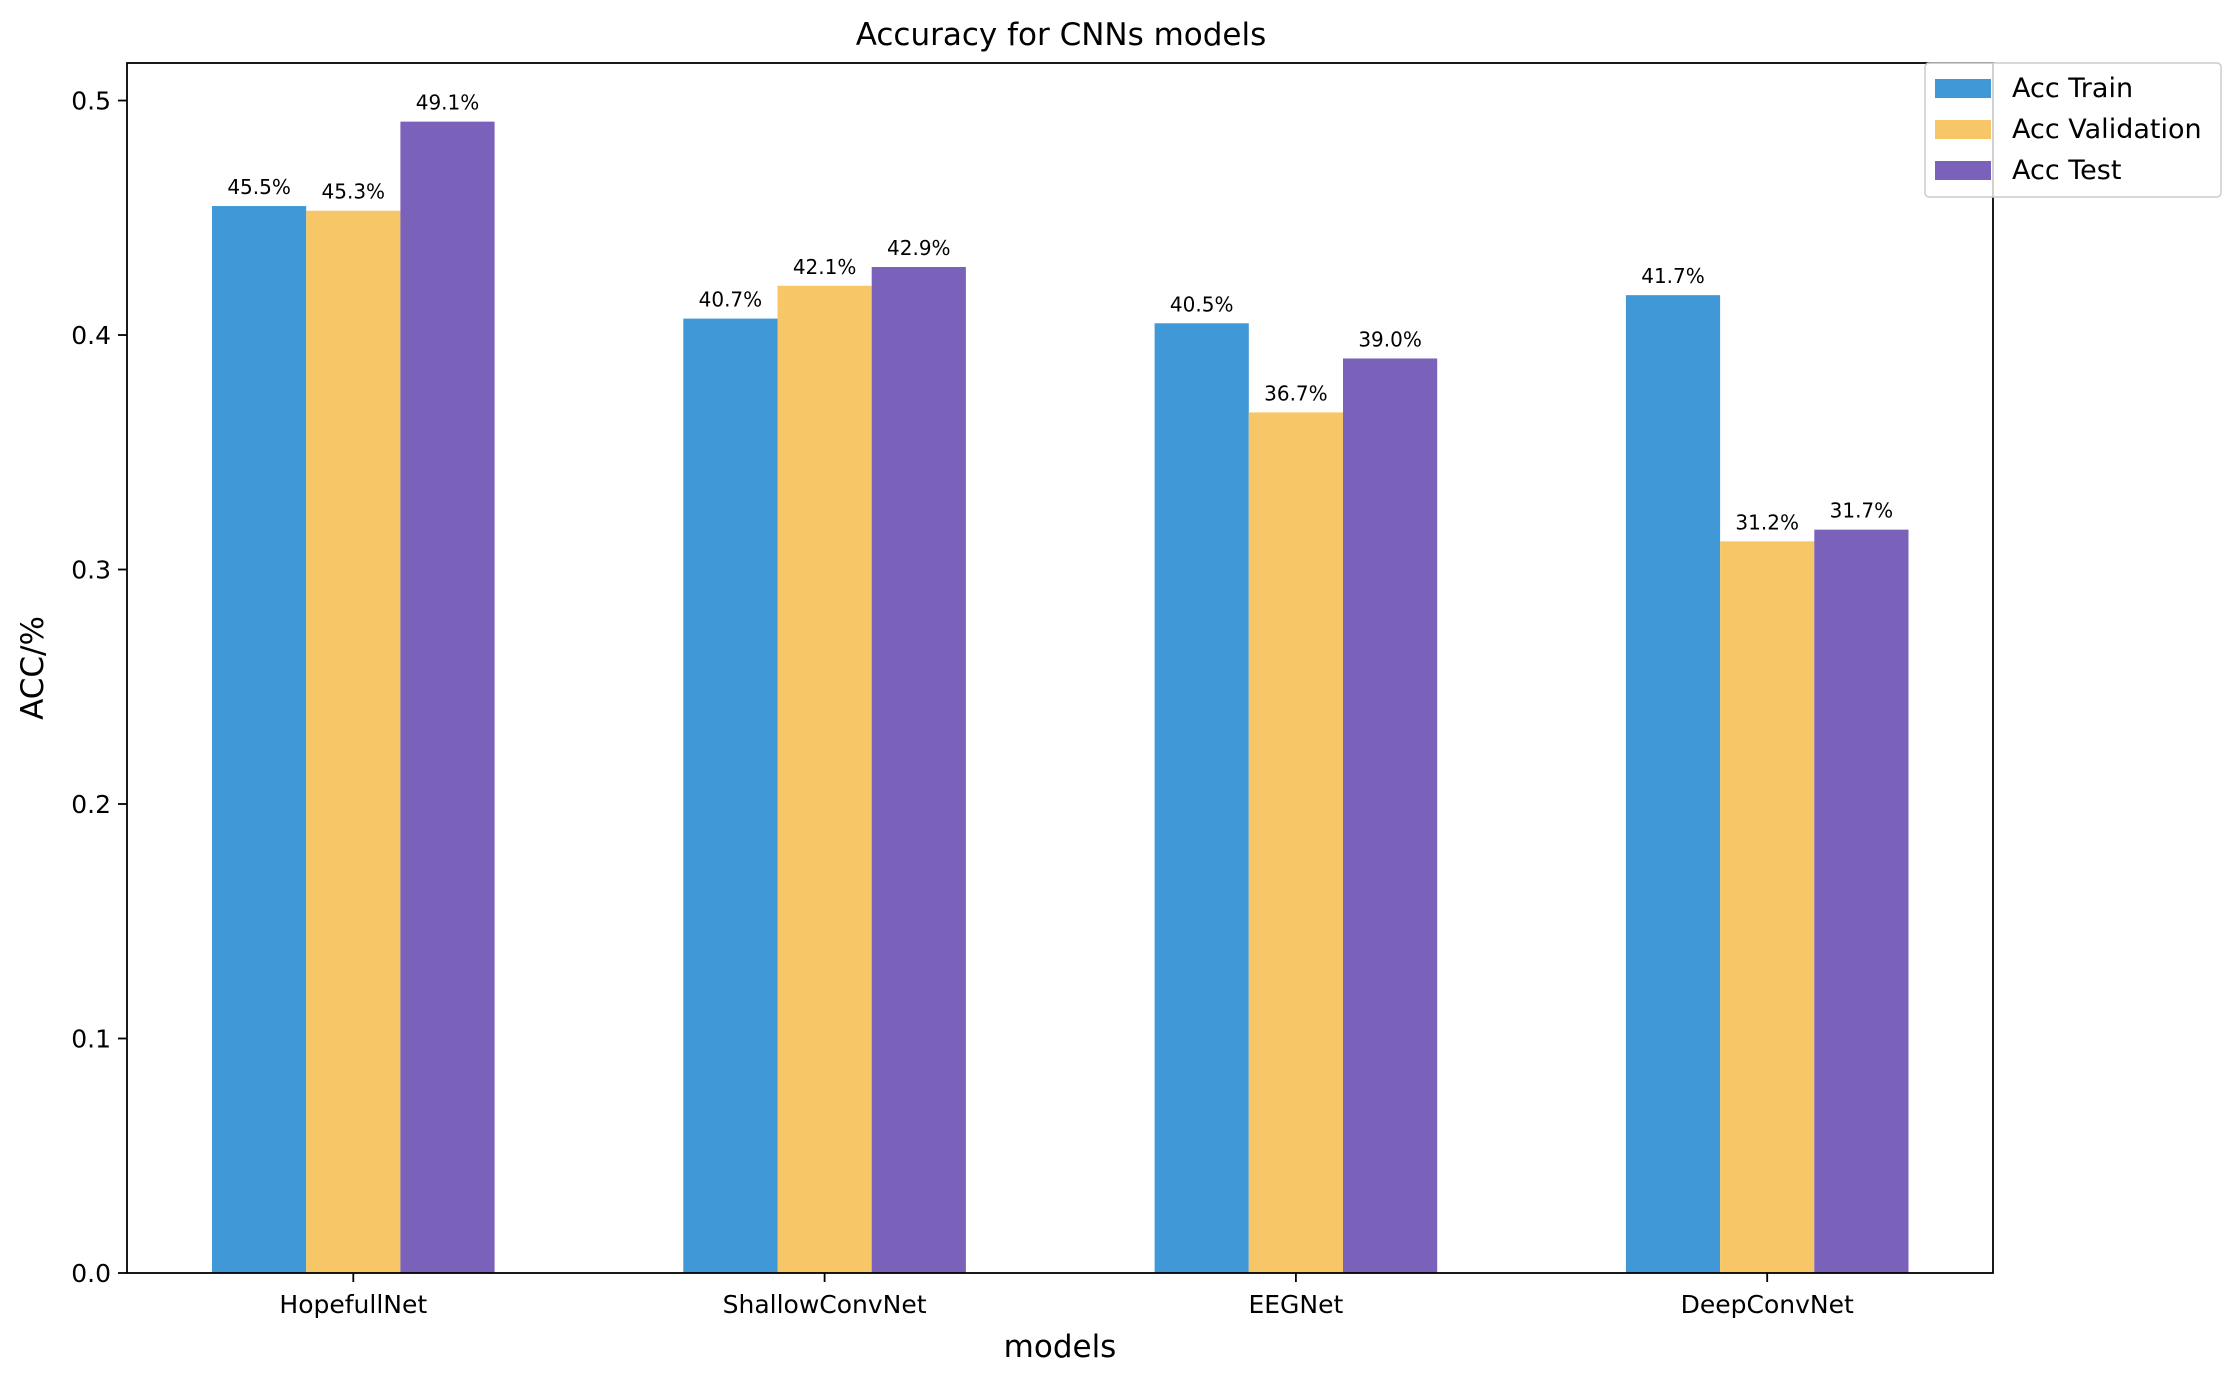  What do you see at coordinates (825, 267) in the screenshot?
I see `data-label-1-1: 42.1%` at bounding box center [825, 267].